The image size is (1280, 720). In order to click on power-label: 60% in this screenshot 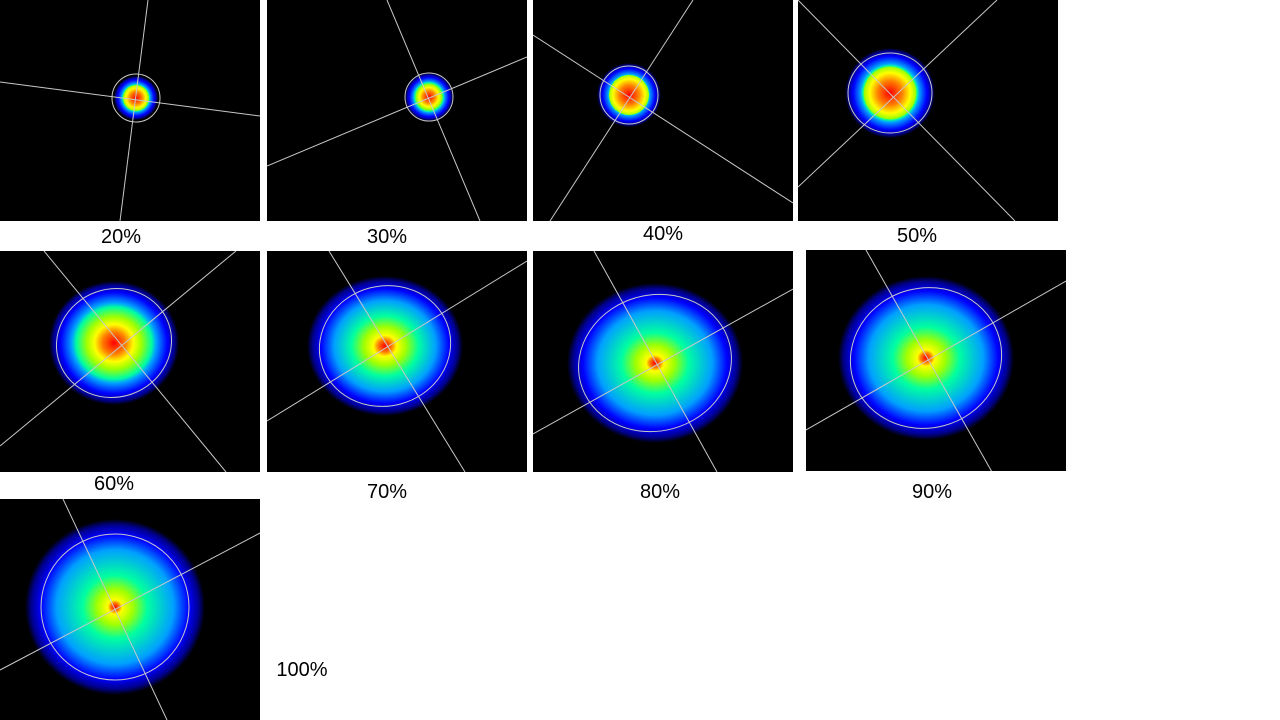, I will do `click(114, 484)`.